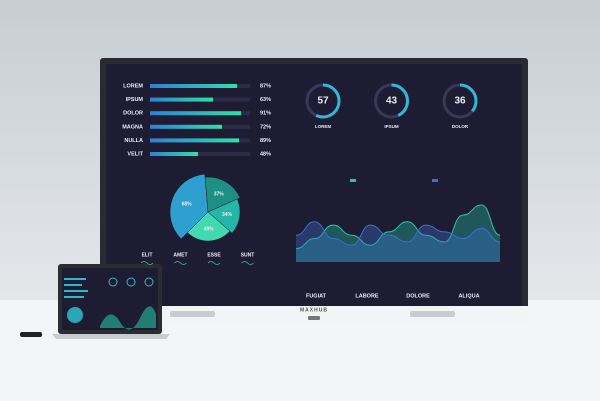 Image resolution: width=600 pixels, height=401 pixels. I want to click on bar-value: 48%, so click(265, 154).